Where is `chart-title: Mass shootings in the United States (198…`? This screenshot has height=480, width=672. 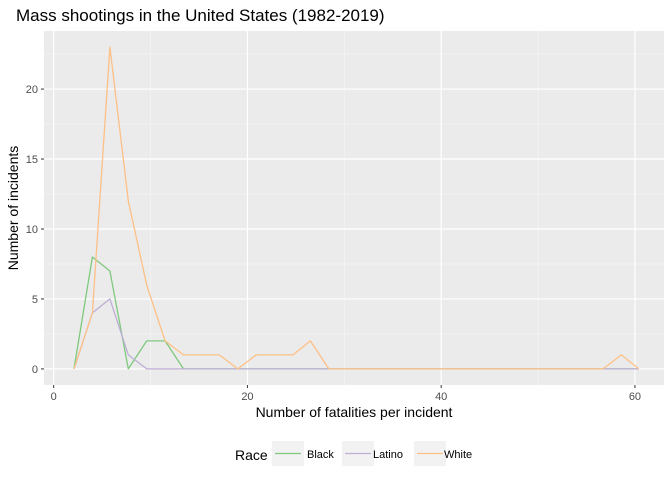 chart-title: Mass shootings in the United States (198… is located at coordinates (200, 15).